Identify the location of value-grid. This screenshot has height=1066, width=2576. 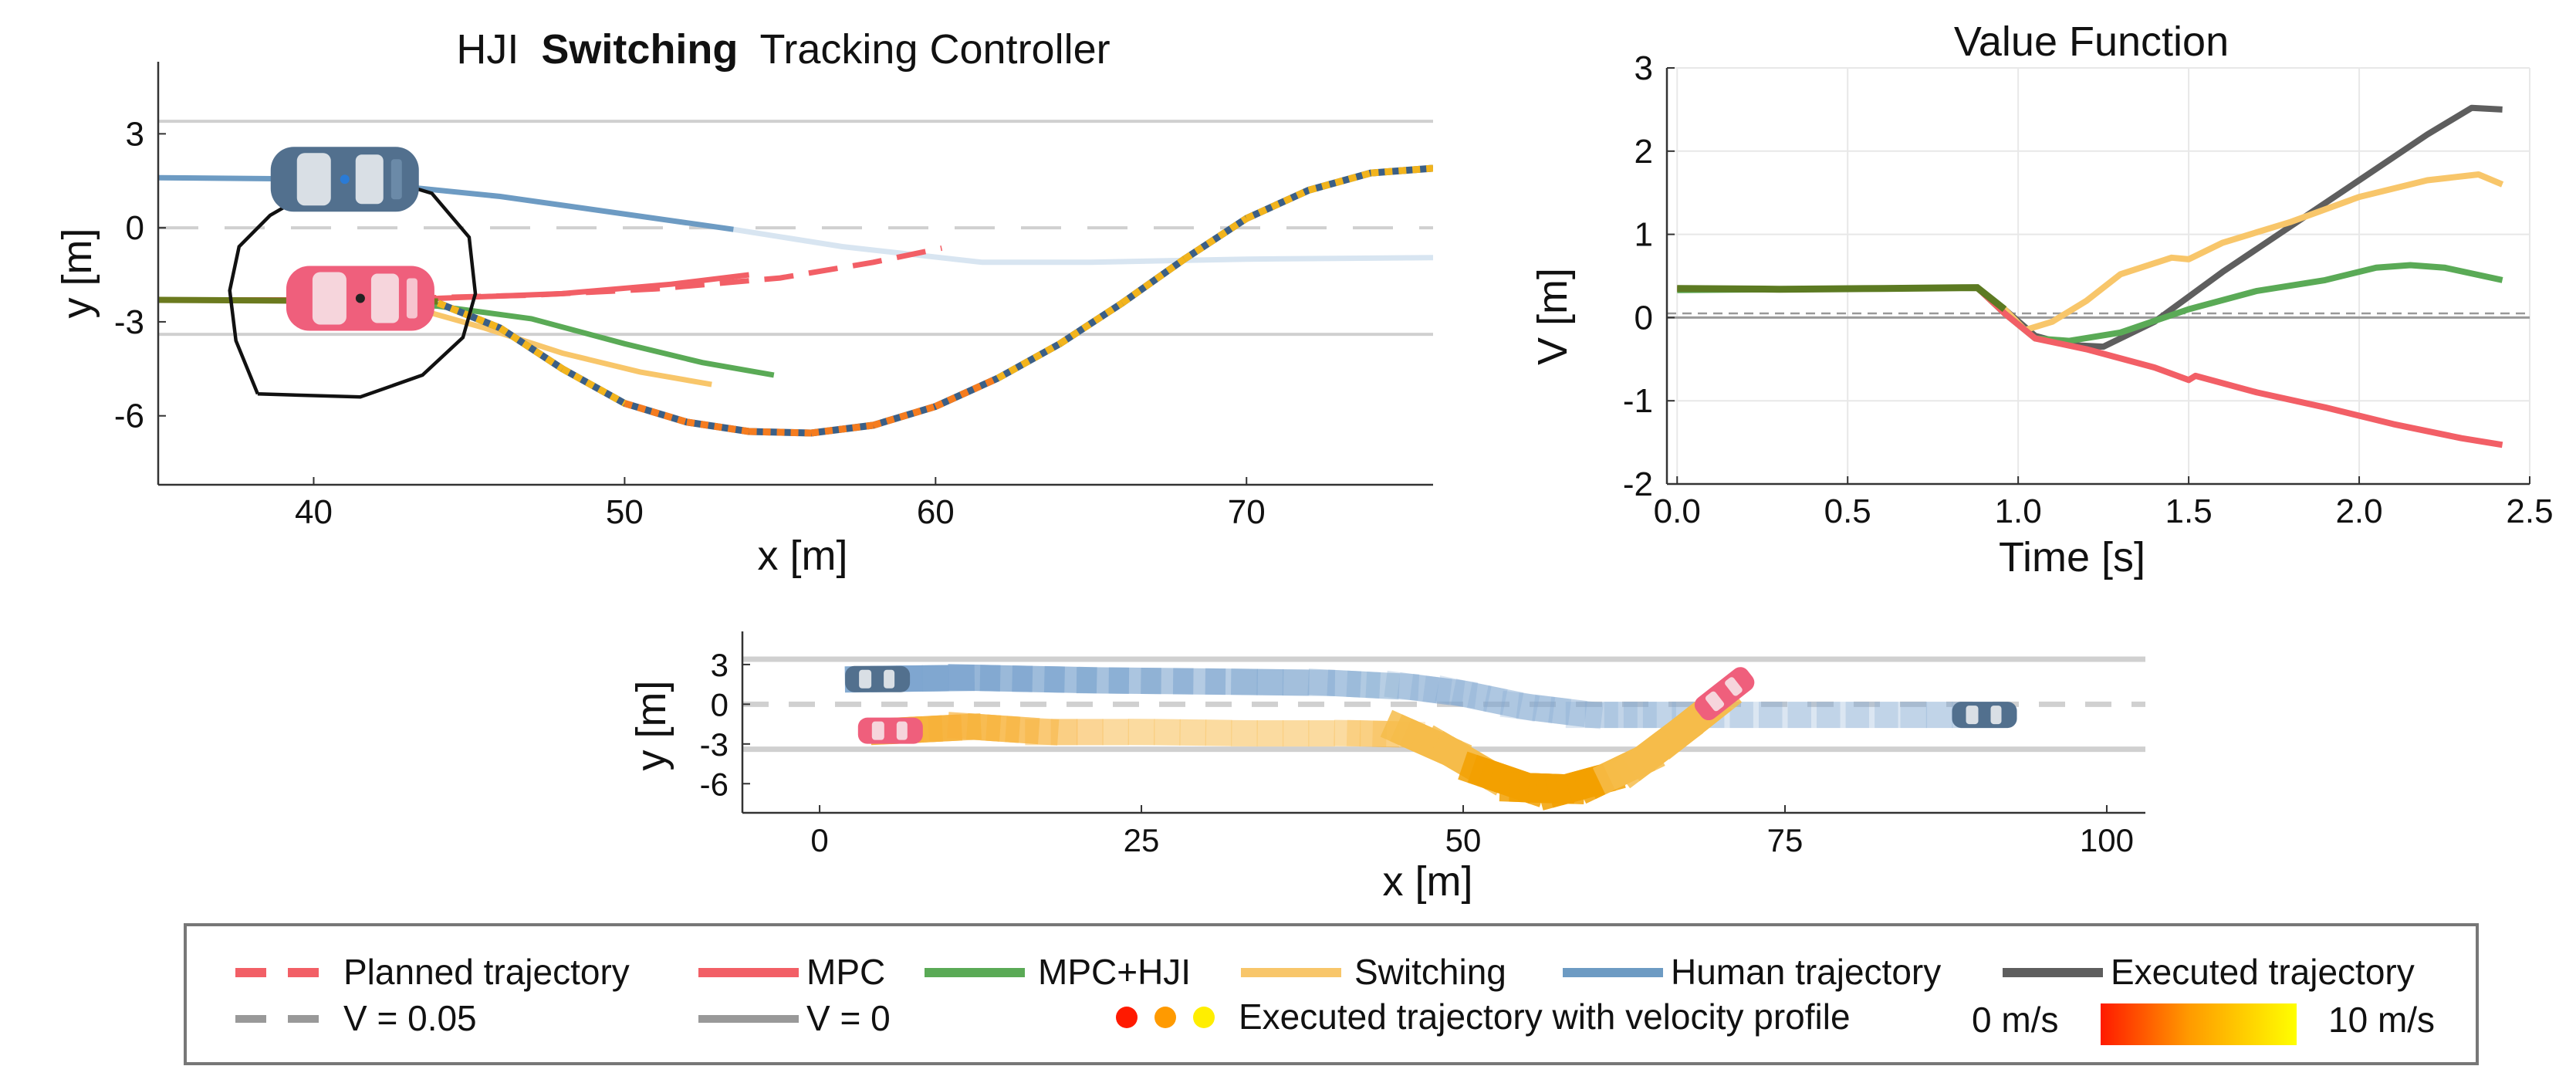
(2098, 276).